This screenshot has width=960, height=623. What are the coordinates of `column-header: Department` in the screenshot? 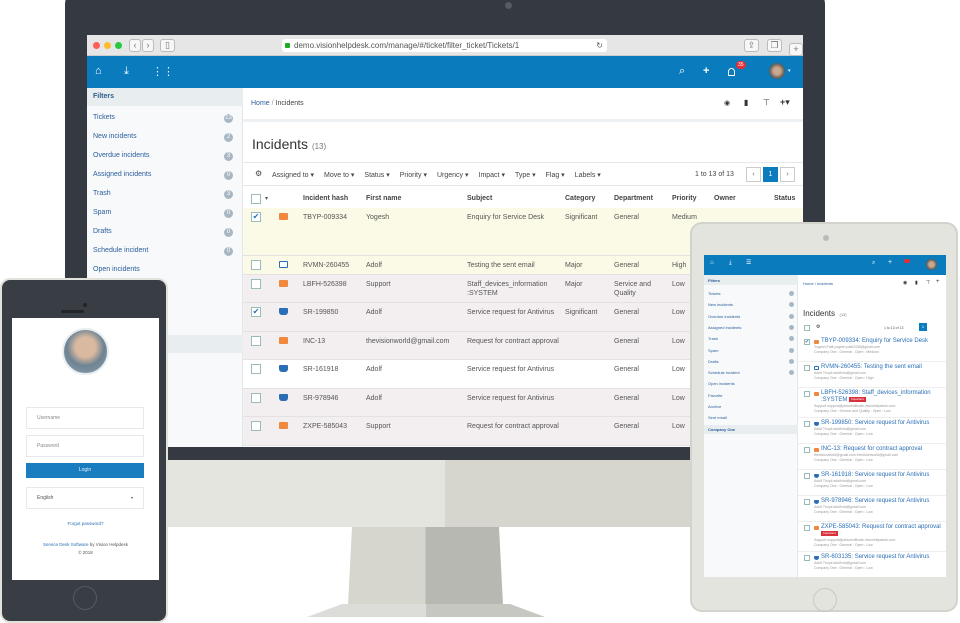 It's located at (633, 198).